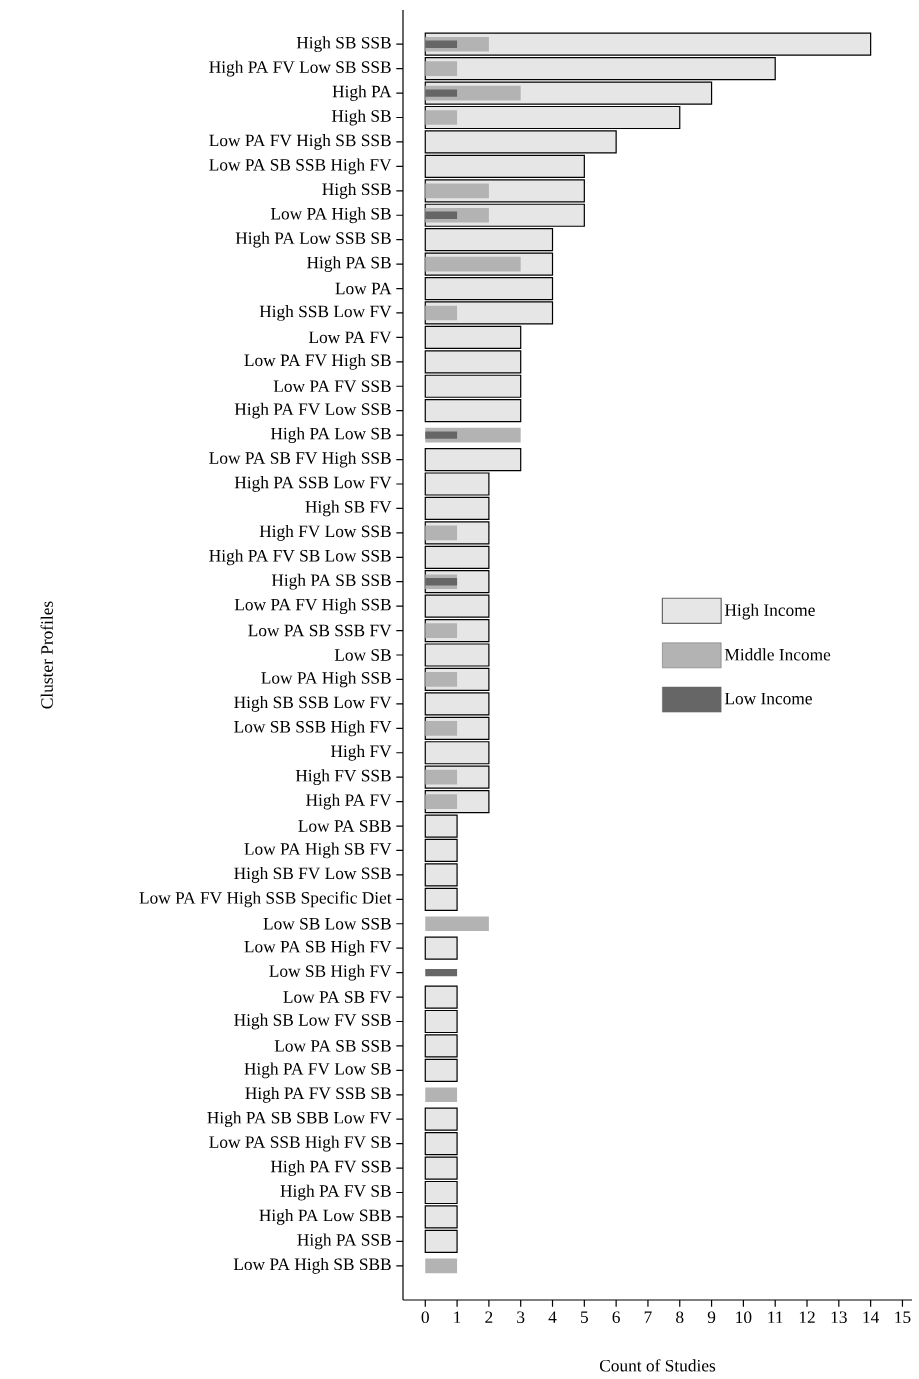 Image resolution: width=919 pixels, height=1379 pixels. Describe the element at coordinates (839, 1317) in the screenshot. I see `x-tick-label: 13` at that location.